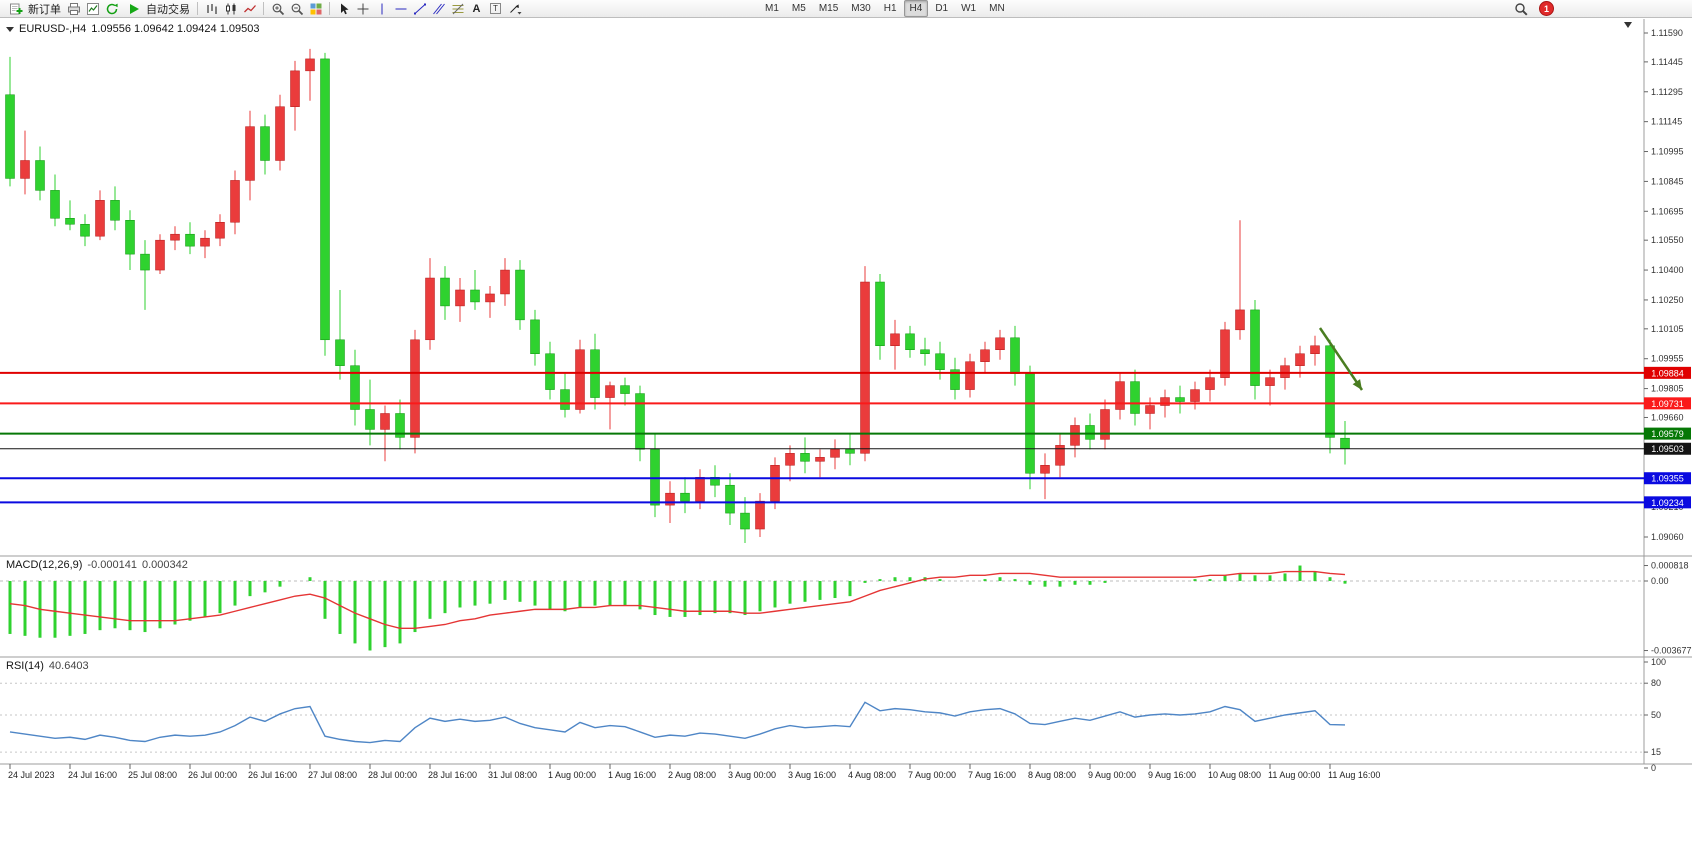 Image resolution: width=1692 pixels, height=848 pixels. Describe the element at coordinates (1667, 300) in the screenshot. I see `price-axis-label: 1.10250` at that location.